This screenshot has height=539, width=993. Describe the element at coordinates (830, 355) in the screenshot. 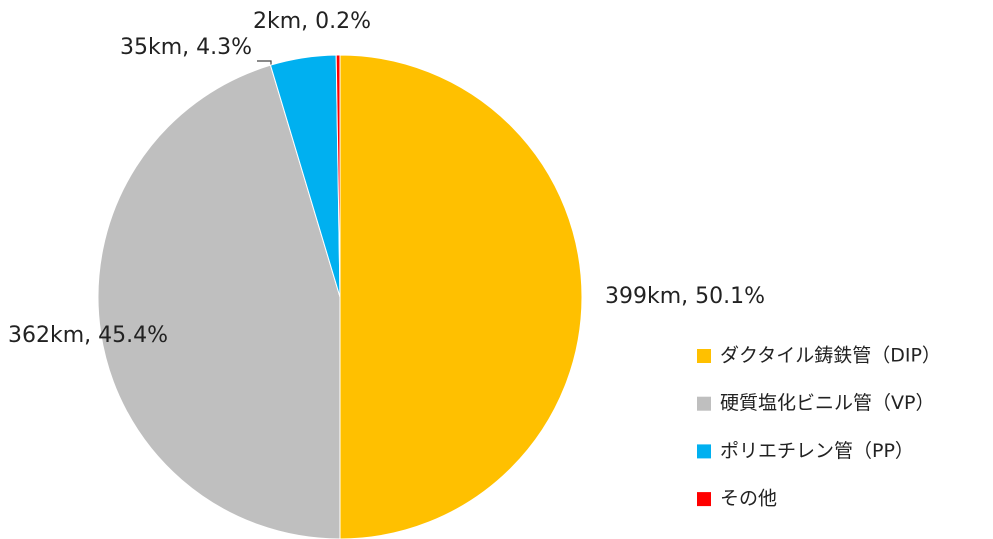

I see `legend-label: ダクタイル鋳鉄管（DIP）` at that location.